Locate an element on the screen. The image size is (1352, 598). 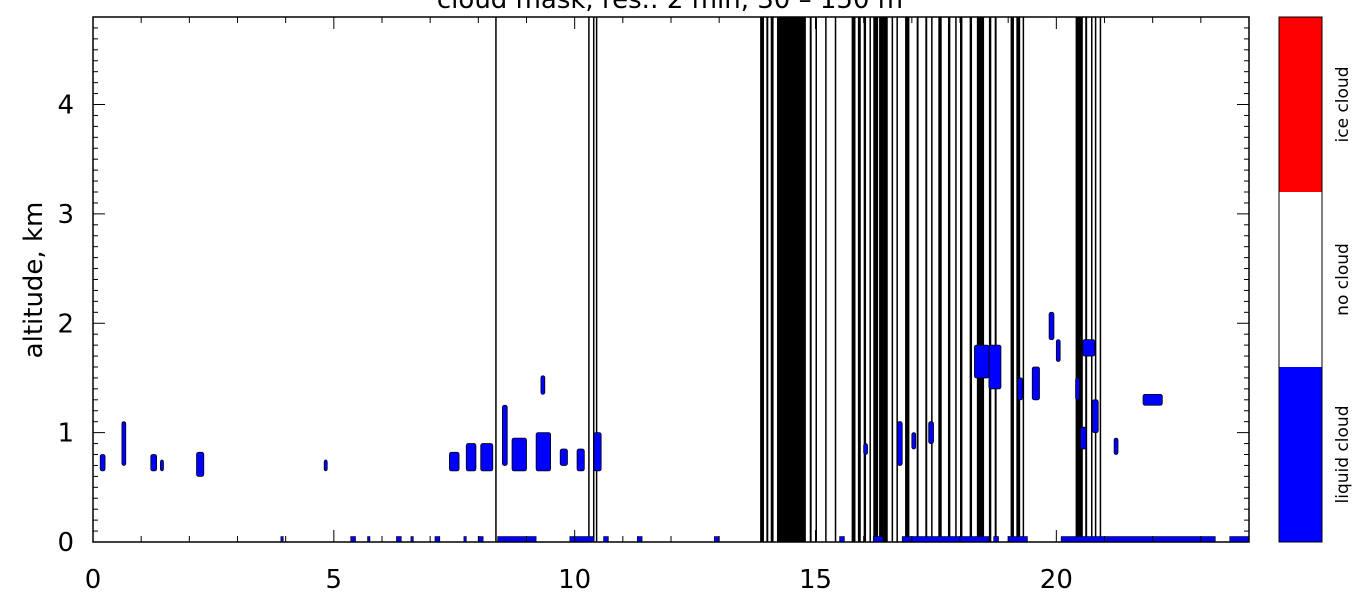
y-tick-label: 0 is located at coordinates (65, 543).